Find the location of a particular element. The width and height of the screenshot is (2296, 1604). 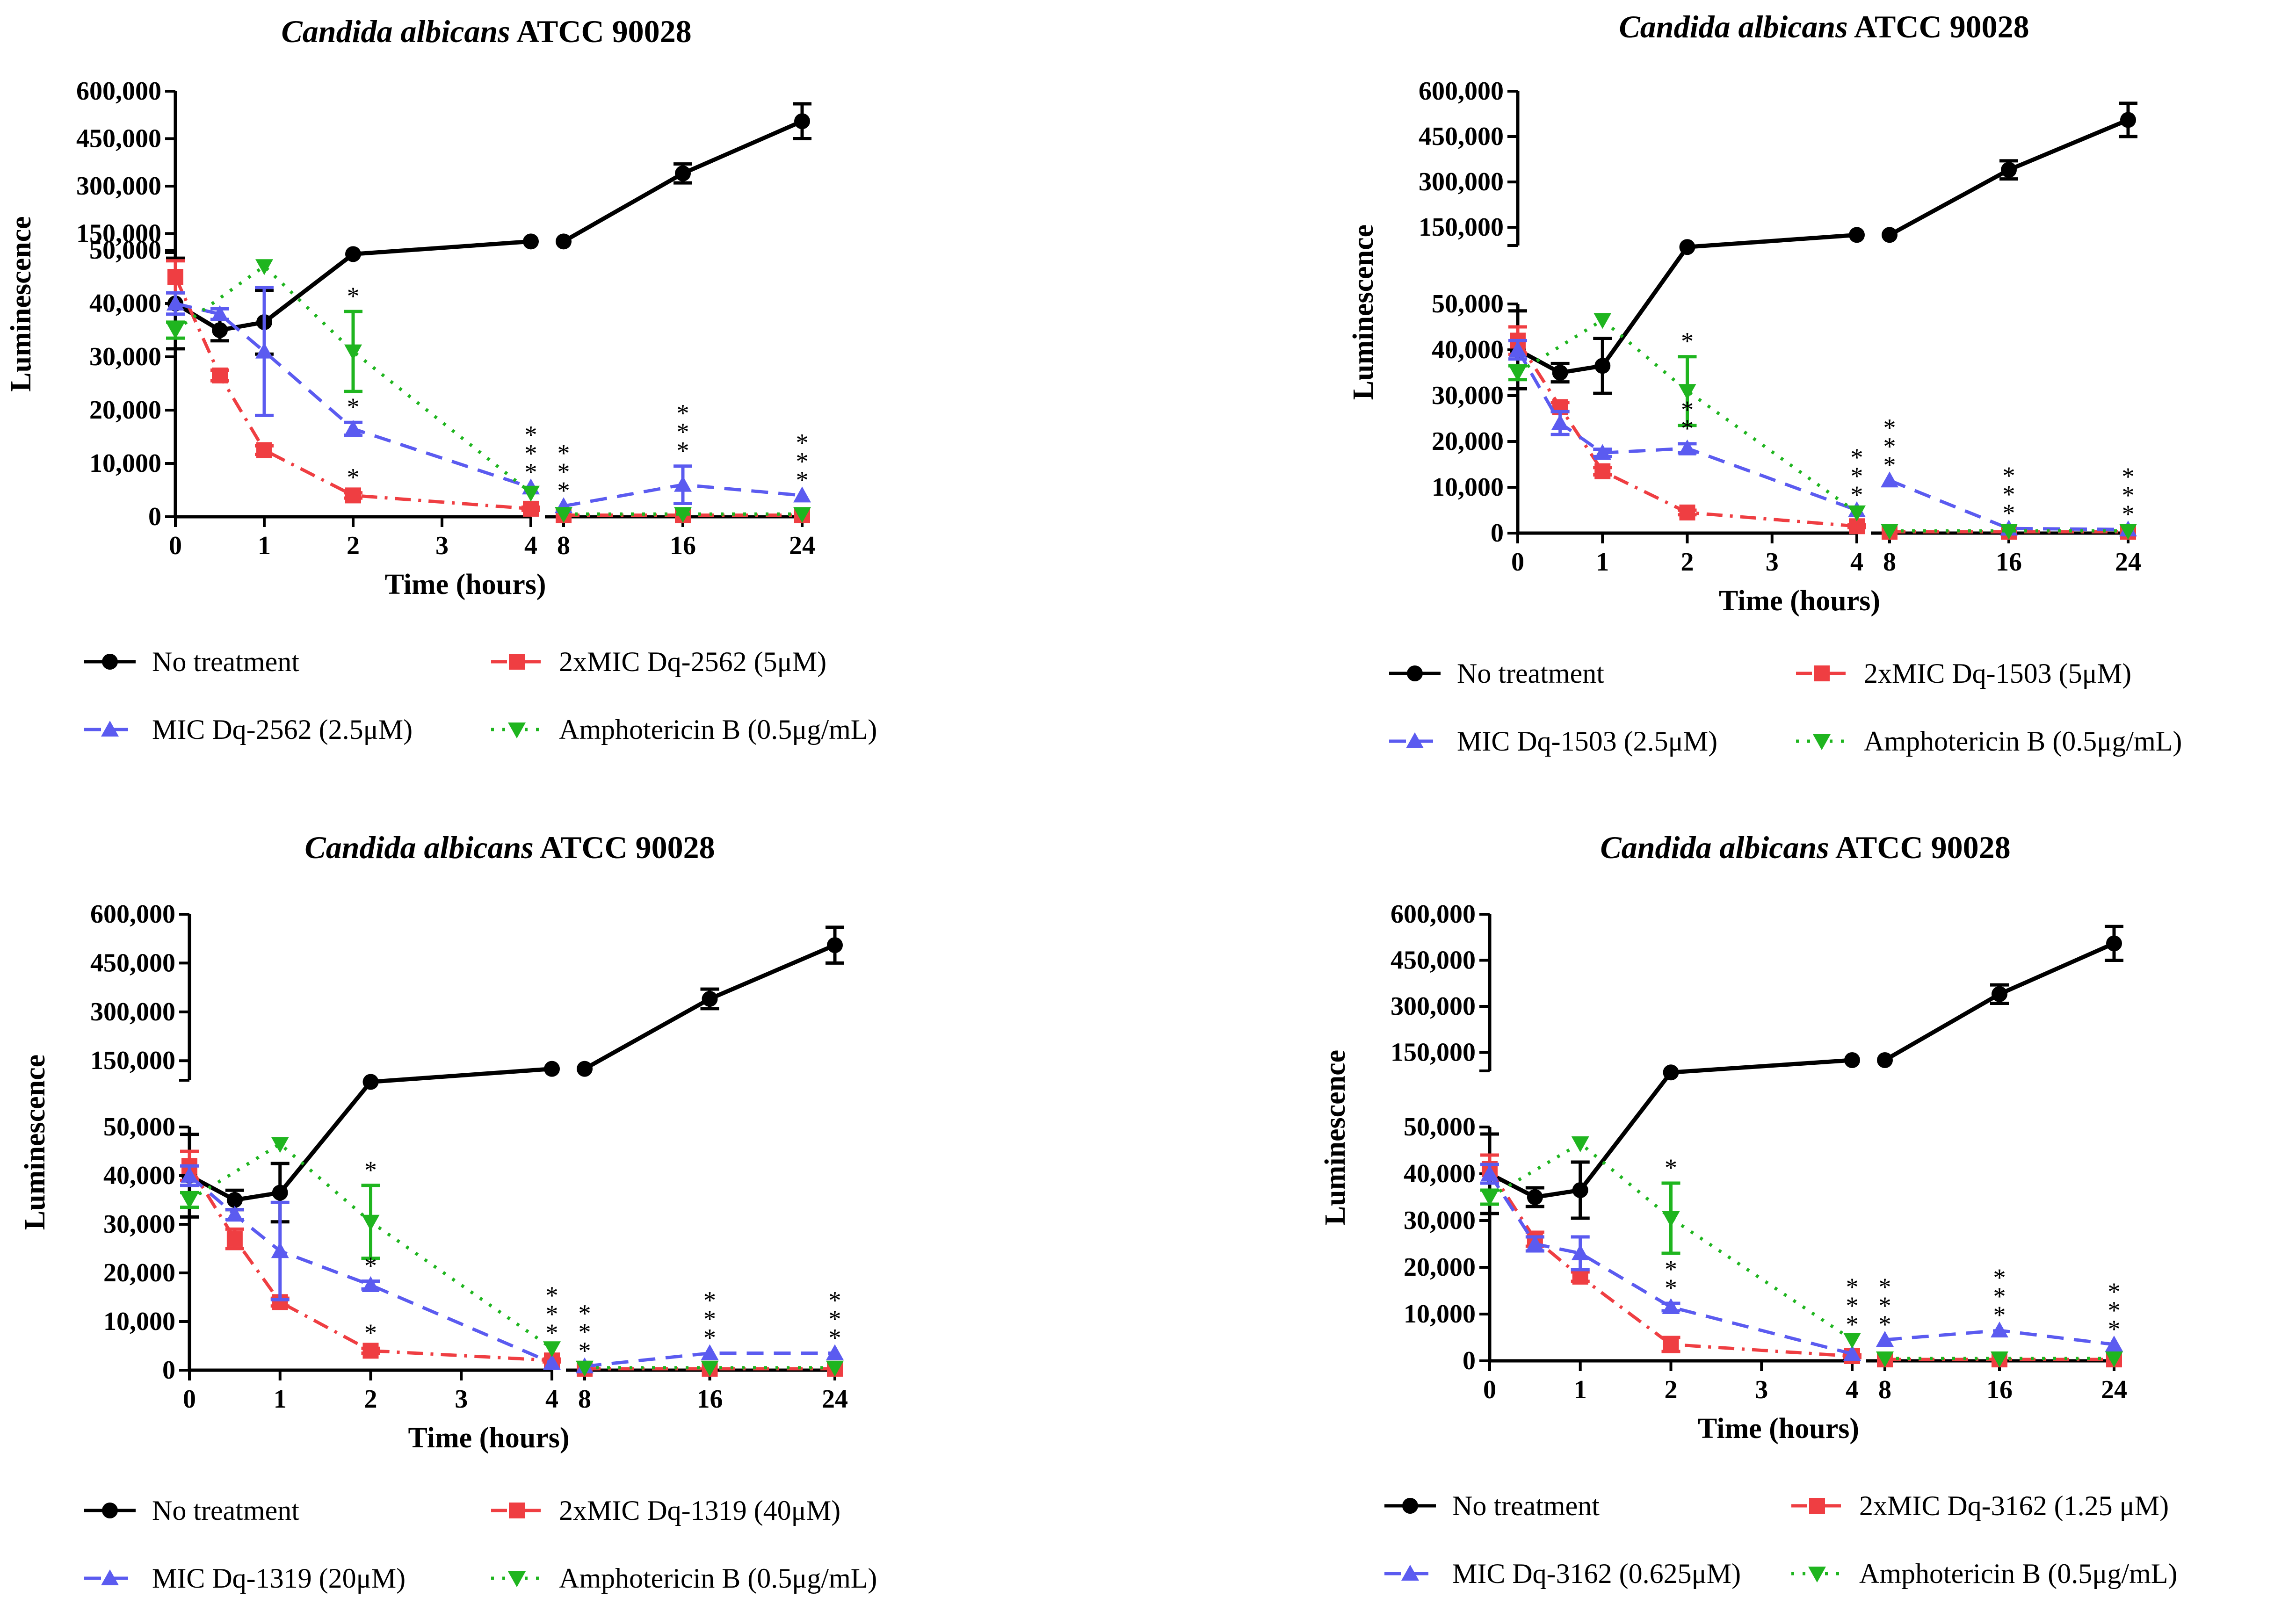

y-tick-label-lower: 20,000 is located at coordinates (1468, 442).